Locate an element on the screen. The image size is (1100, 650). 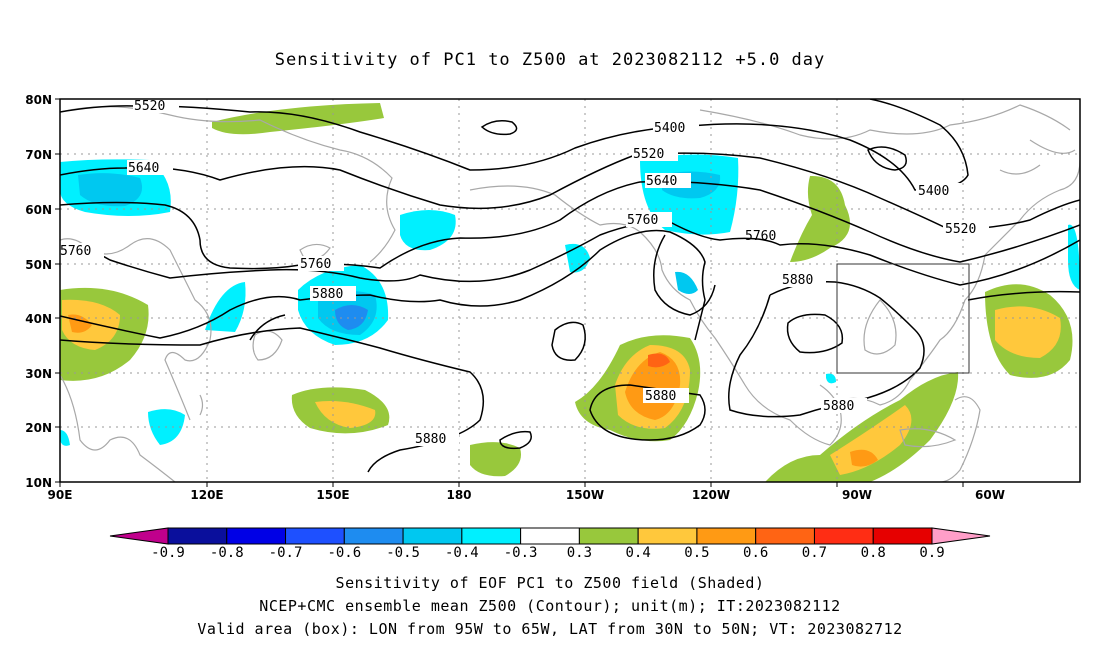
contour-label: 5640 is located at coordinates (143, 168).